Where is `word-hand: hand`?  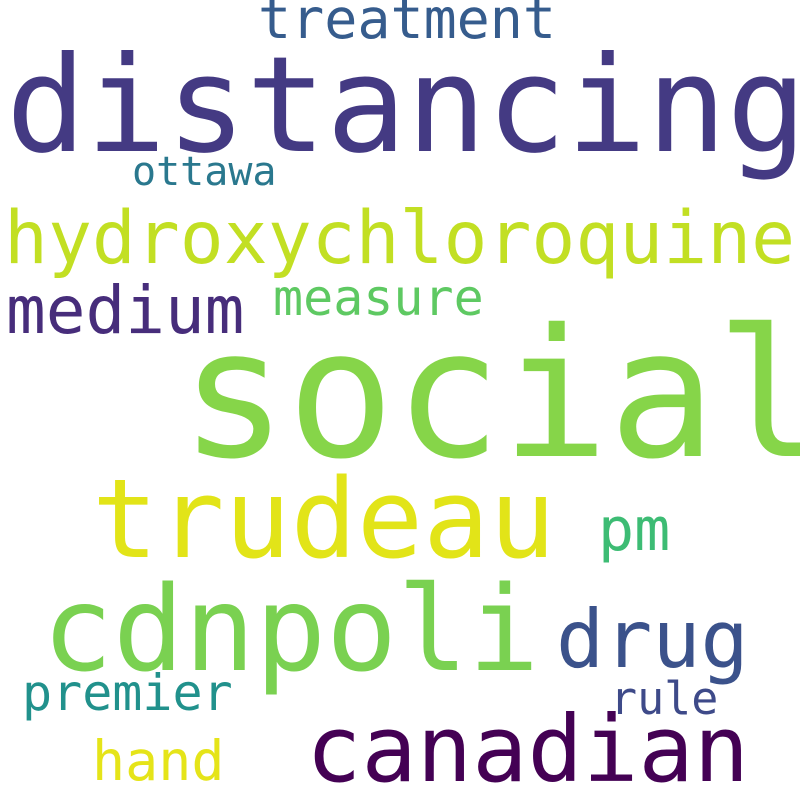 word-hand: hand is located at coordinates (158, 761).